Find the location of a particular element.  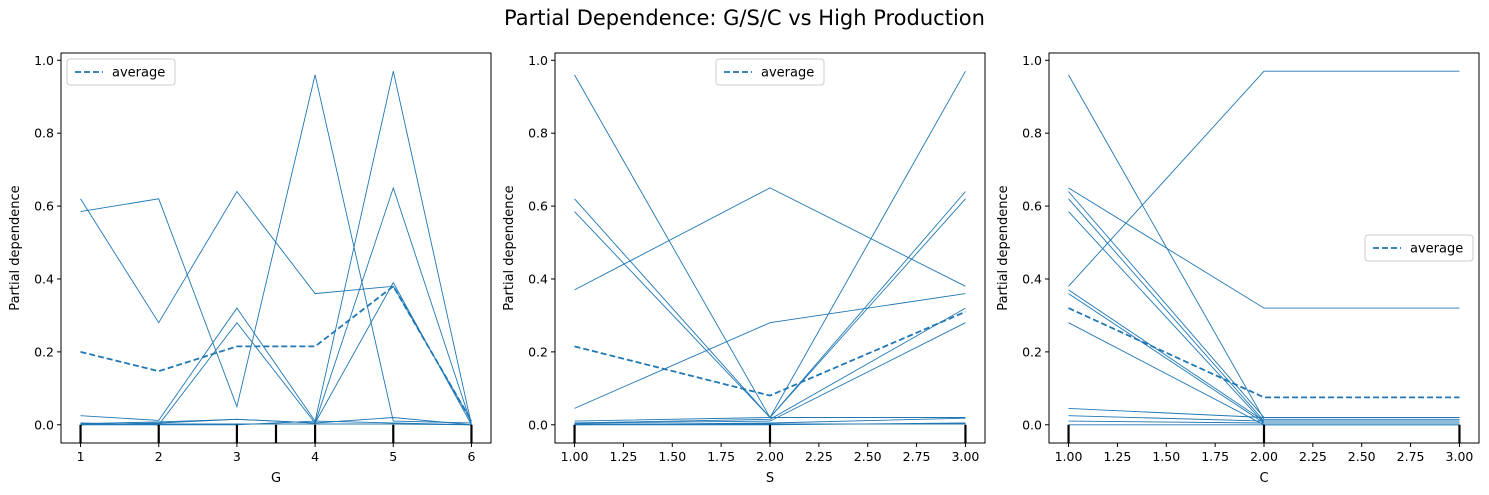

x-tick-label: 1 is located at coordinates (81, 456).